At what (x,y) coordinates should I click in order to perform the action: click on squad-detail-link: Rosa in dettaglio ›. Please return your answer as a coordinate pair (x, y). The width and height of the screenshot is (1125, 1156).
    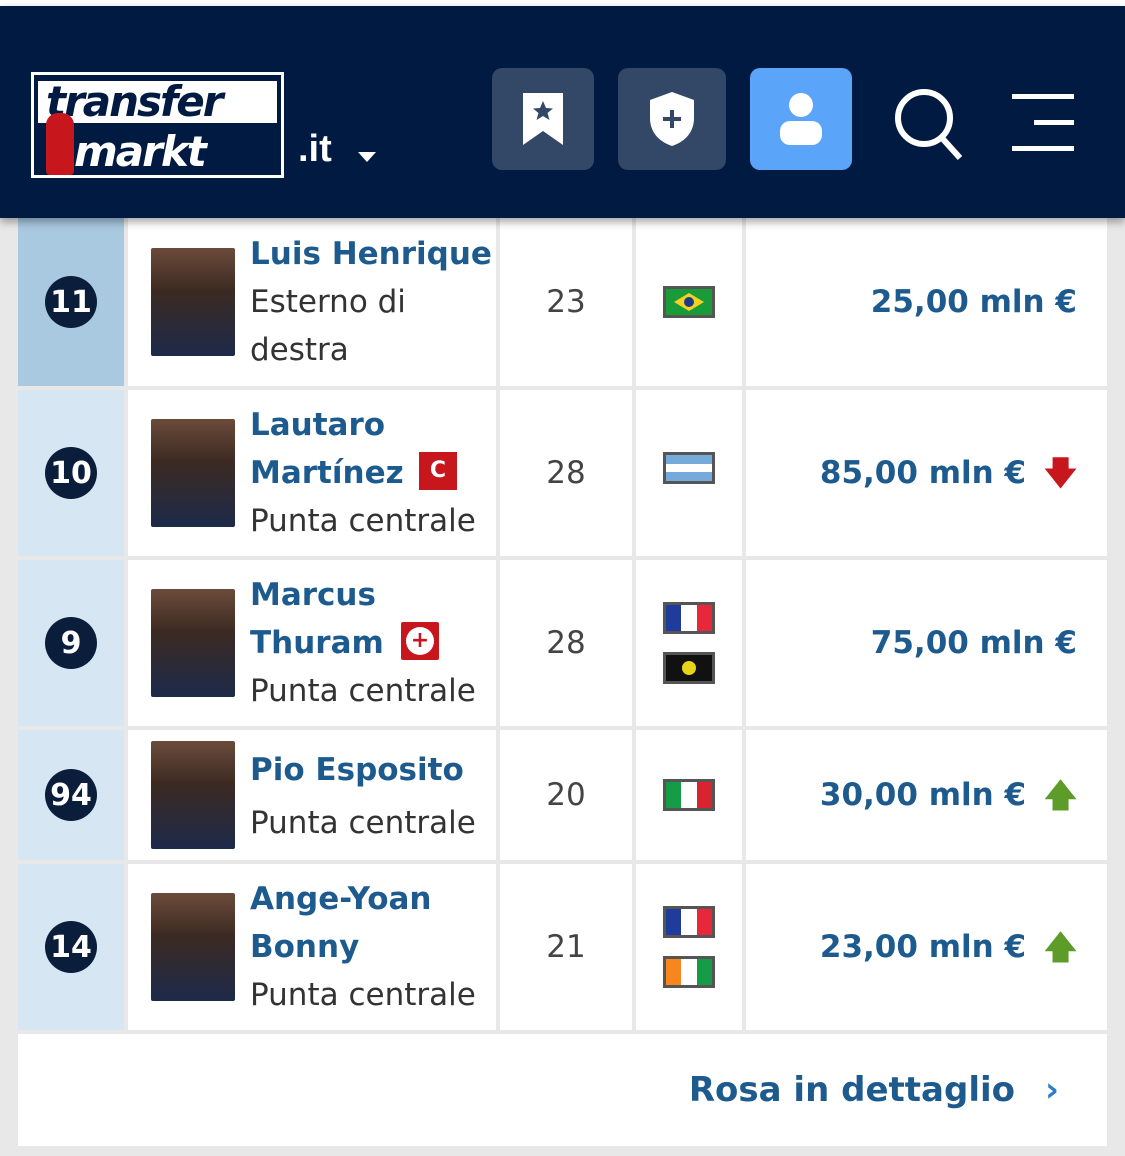
    Looking at the image, I should click on (562, 1090).